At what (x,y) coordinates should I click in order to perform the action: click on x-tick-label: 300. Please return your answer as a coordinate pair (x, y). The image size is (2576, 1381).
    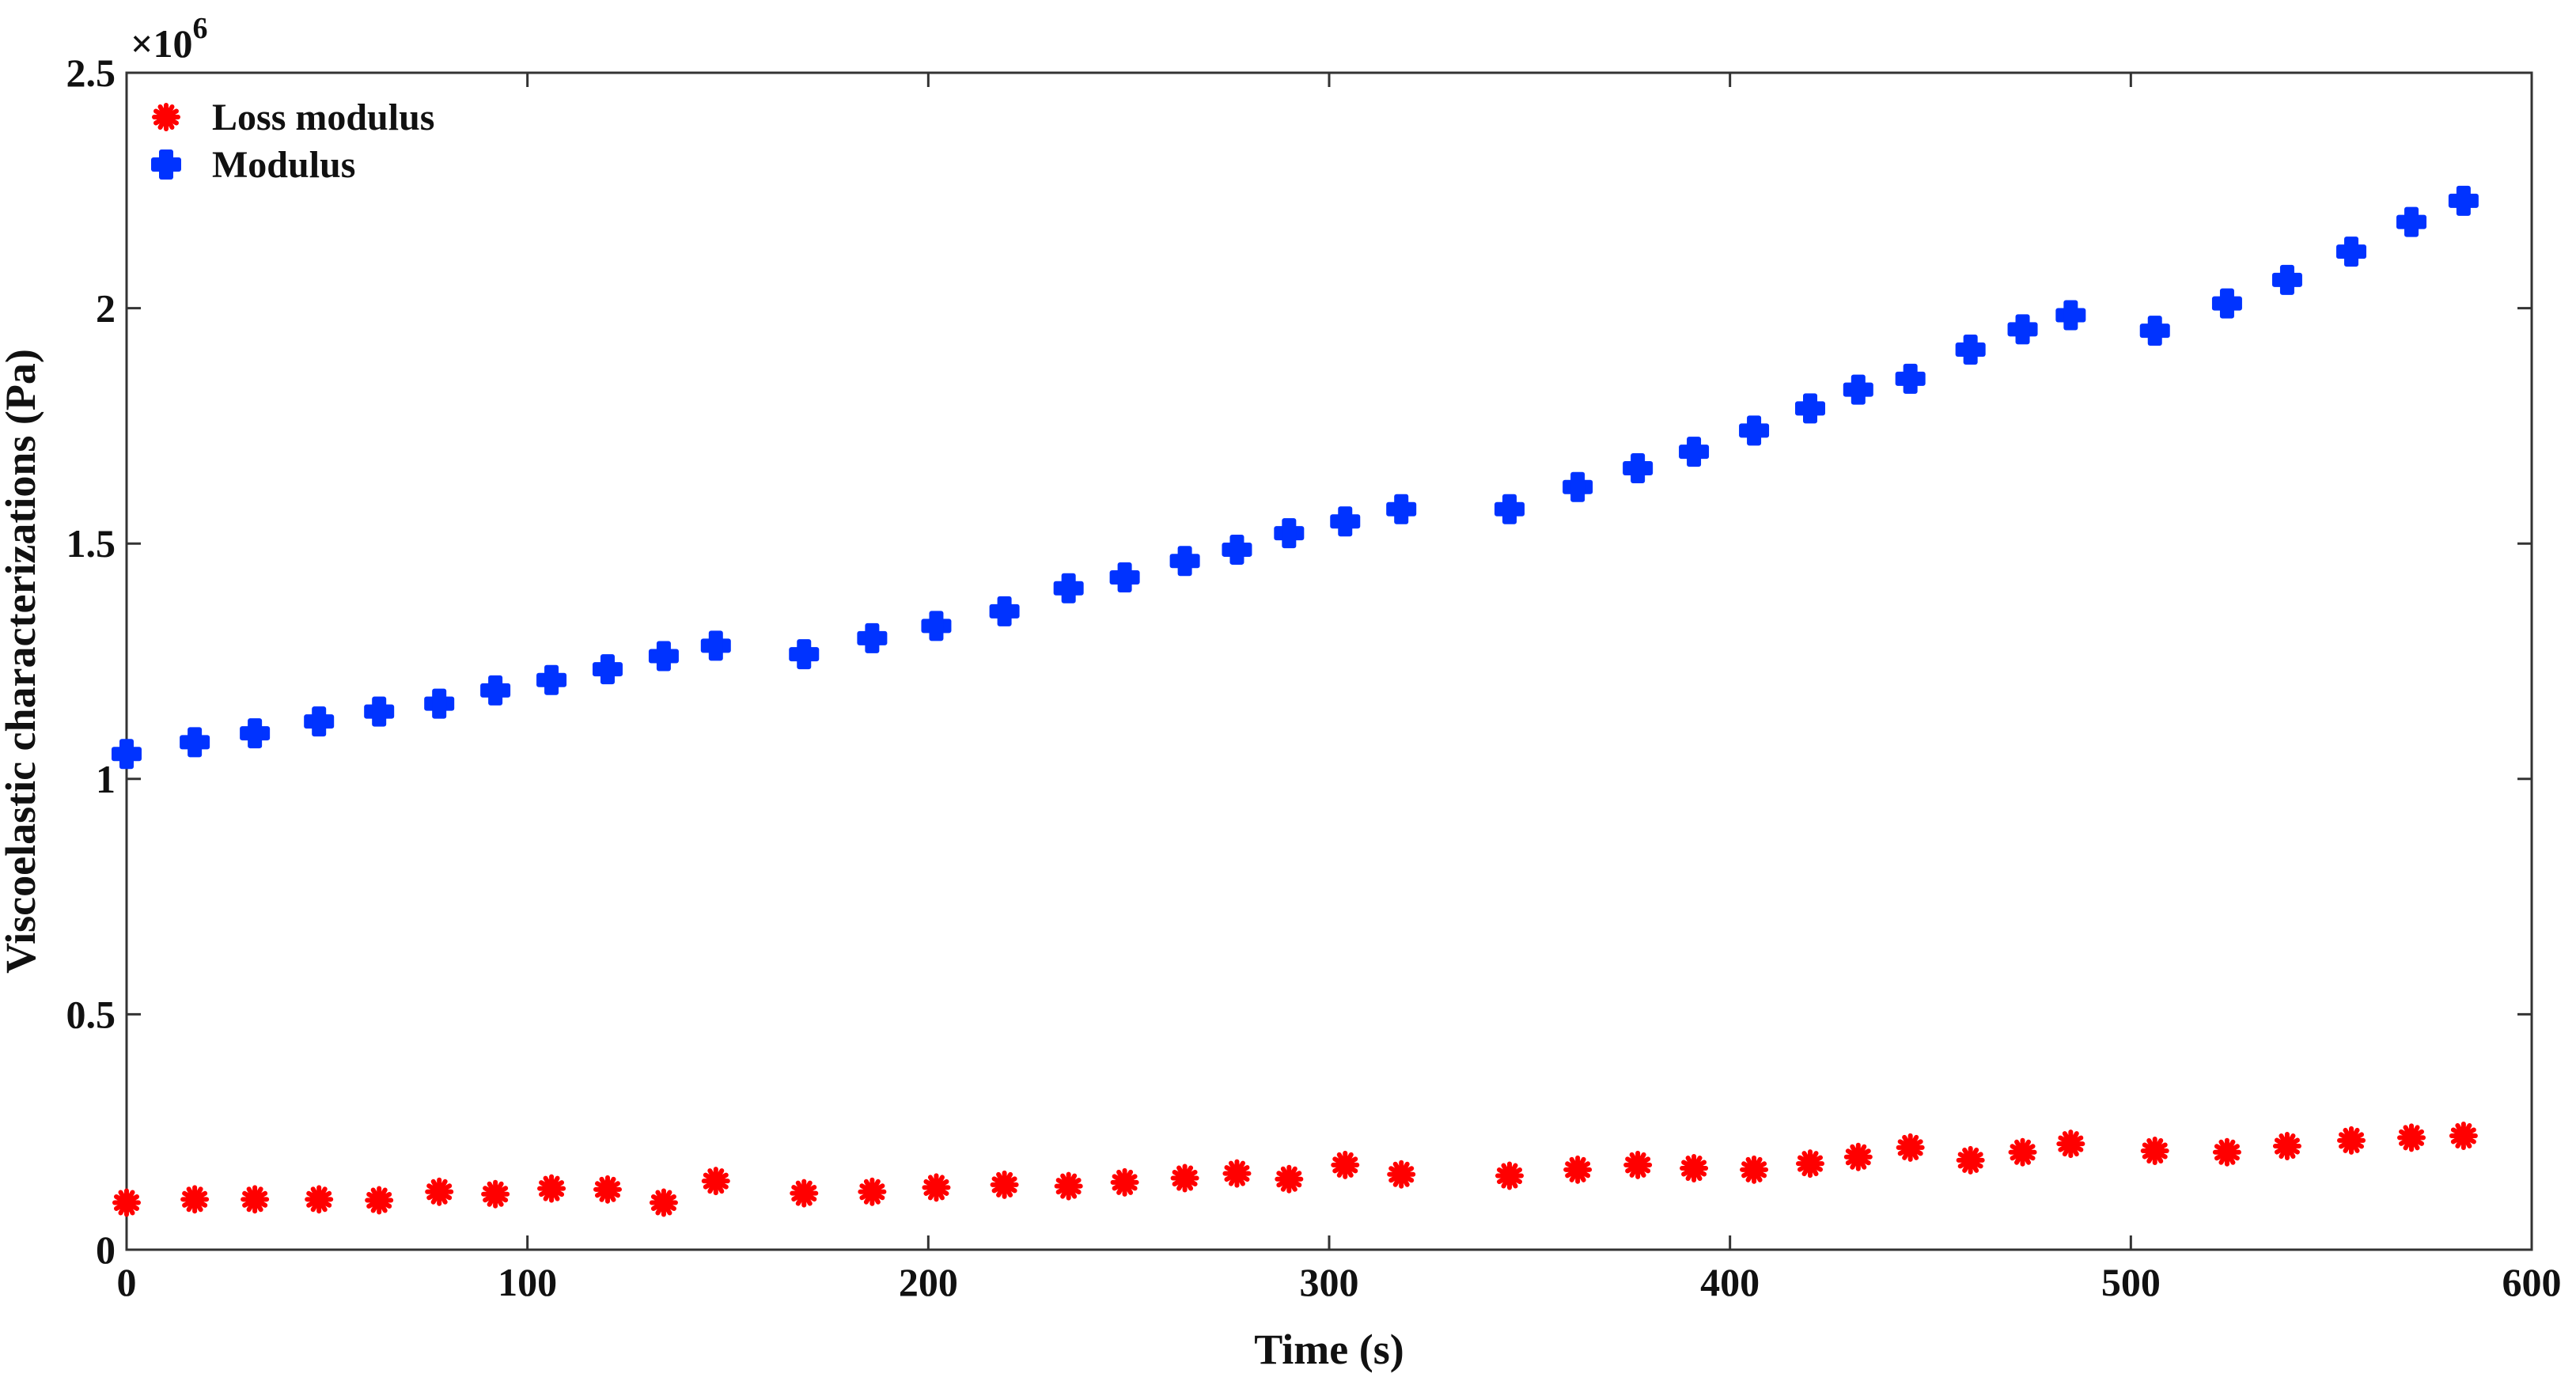
    Looking at the image, I should click on (1329, 1282).